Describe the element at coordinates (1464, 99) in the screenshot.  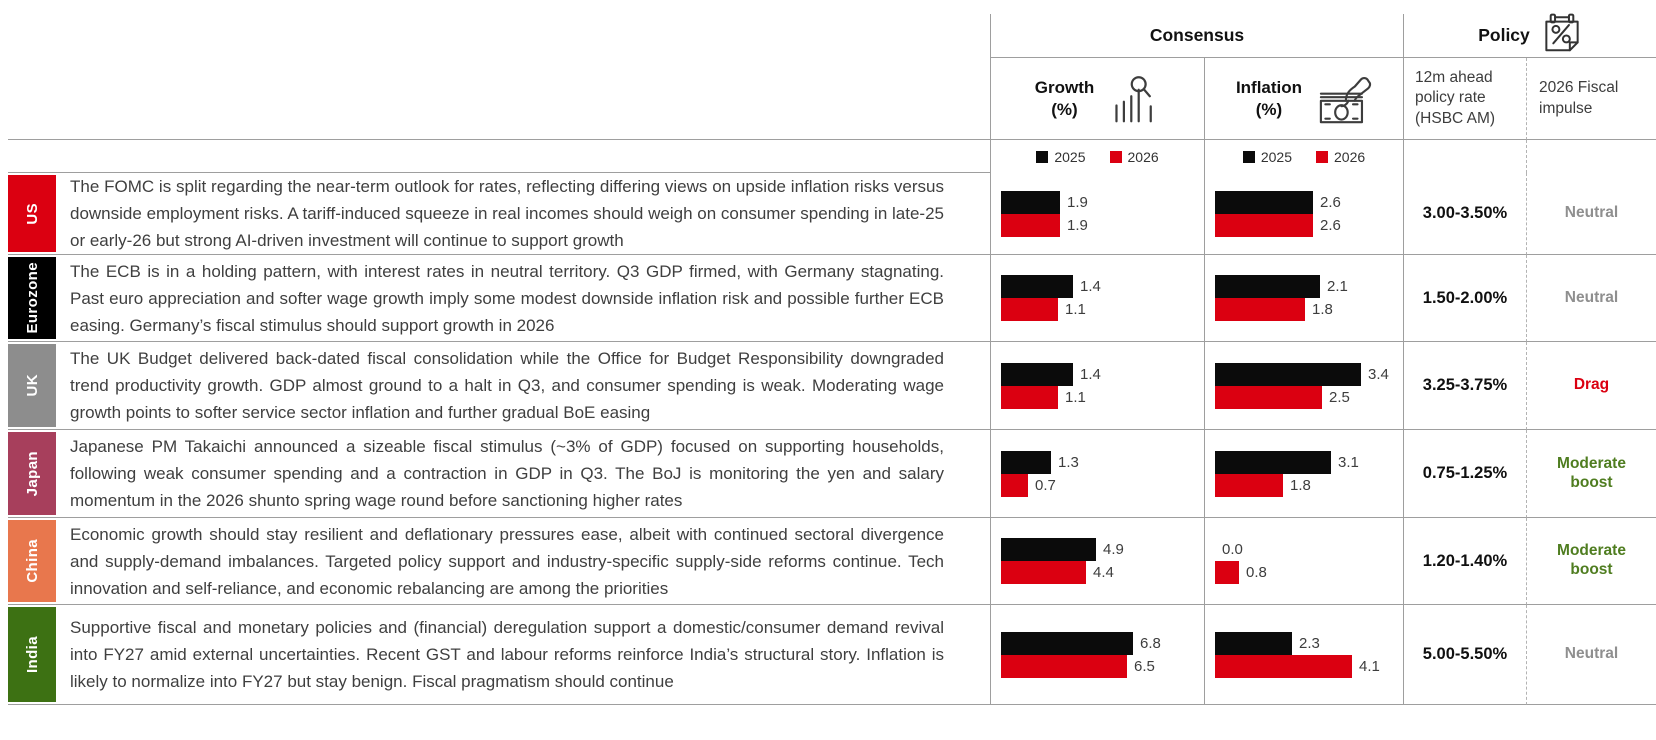
I see `policy-rate-column-header: 12m ahead policy rate (HSBC AM)` at that location.